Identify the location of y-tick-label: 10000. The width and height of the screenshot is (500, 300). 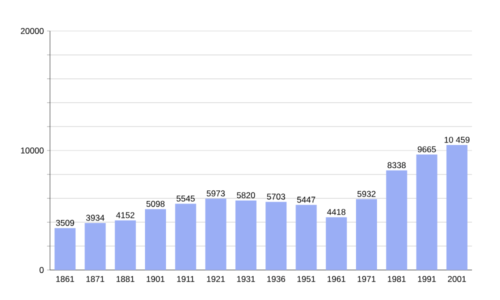
(32, 151).